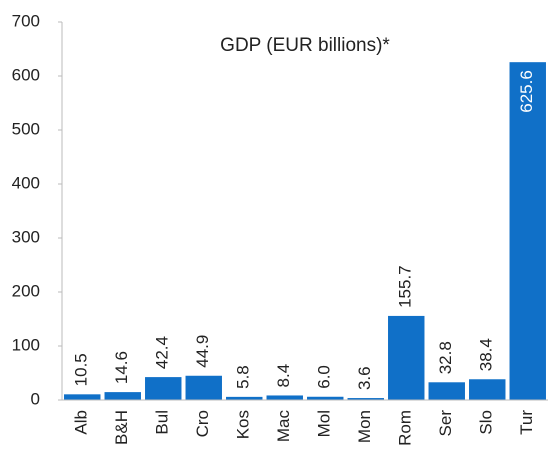 This screenshot has width=549, height=455. What do you see at coordinates (283, 426) in the screenshot?
I see `x-tick-label: Mac` at bounding box center [283, 426].